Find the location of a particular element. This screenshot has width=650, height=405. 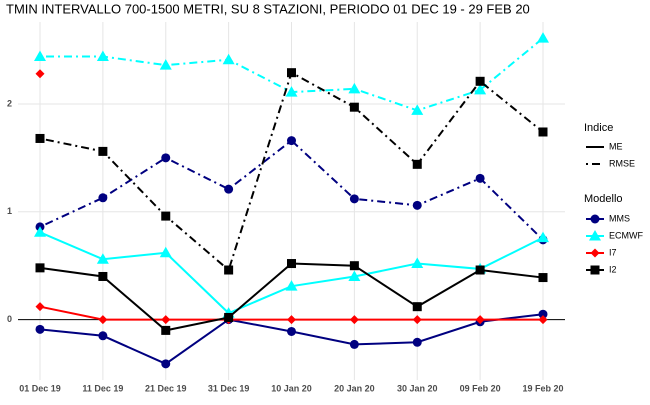

legend-title: Indice is located at coordinates (598, 128).